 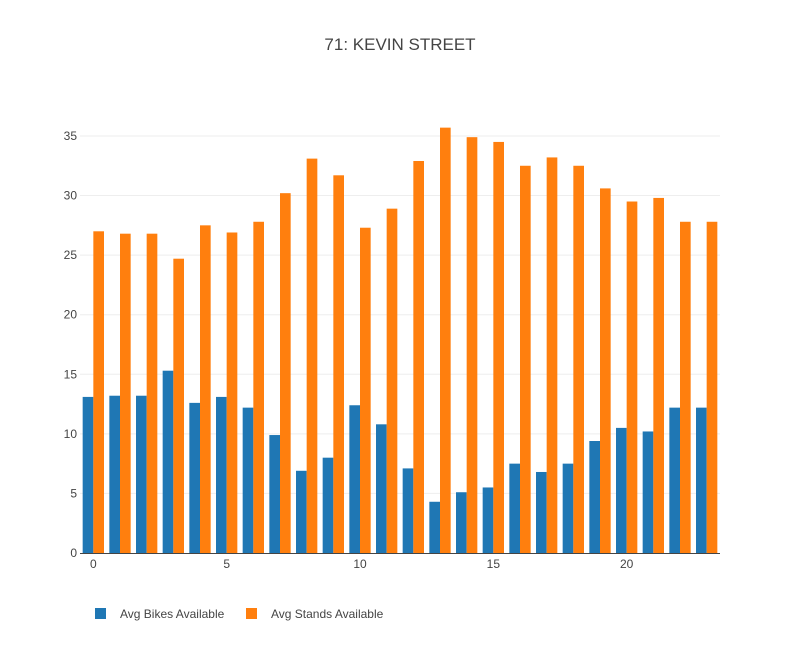 I want to click on y-tick-label: 30, so click(x=71, y=196).